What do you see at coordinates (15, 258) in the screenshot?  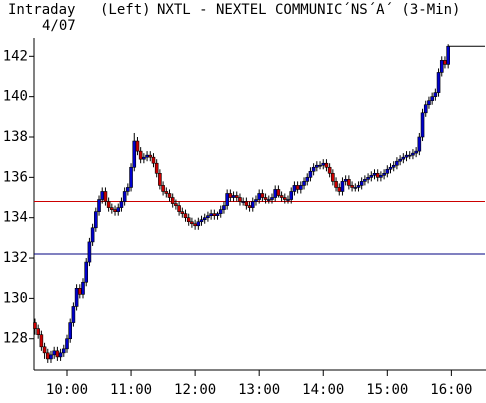 I see `y-tick-label: 132` at bounding box center [15, 258].